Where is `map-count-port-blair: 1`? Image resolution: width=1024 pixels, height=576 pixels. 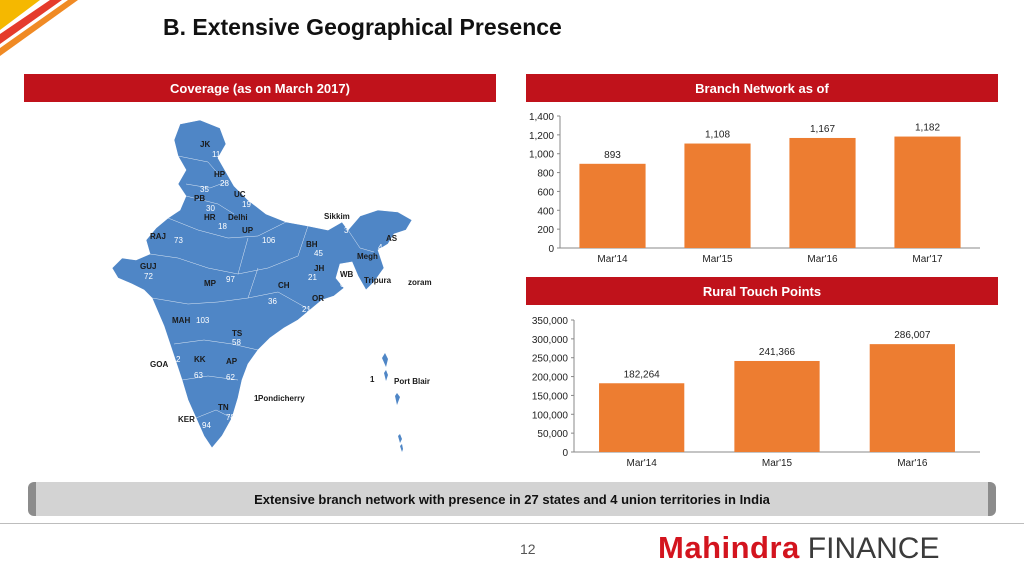
map-count-port-blair: 1 is located at coordinates (372, 379).